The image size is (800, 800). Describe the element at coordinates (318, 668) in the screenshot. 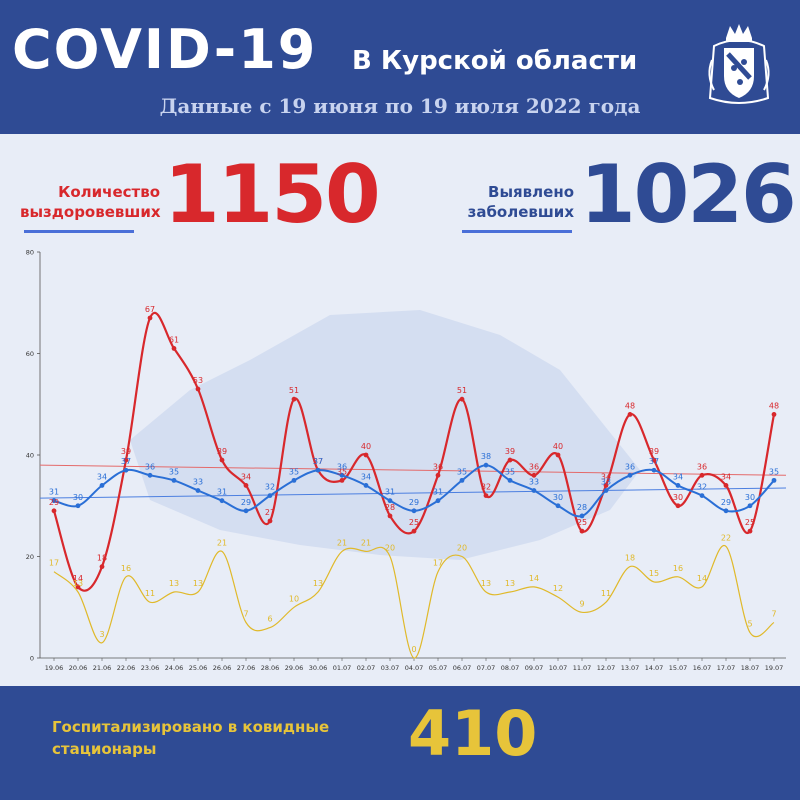

I see `x-tick-label: 30.06` at that location.